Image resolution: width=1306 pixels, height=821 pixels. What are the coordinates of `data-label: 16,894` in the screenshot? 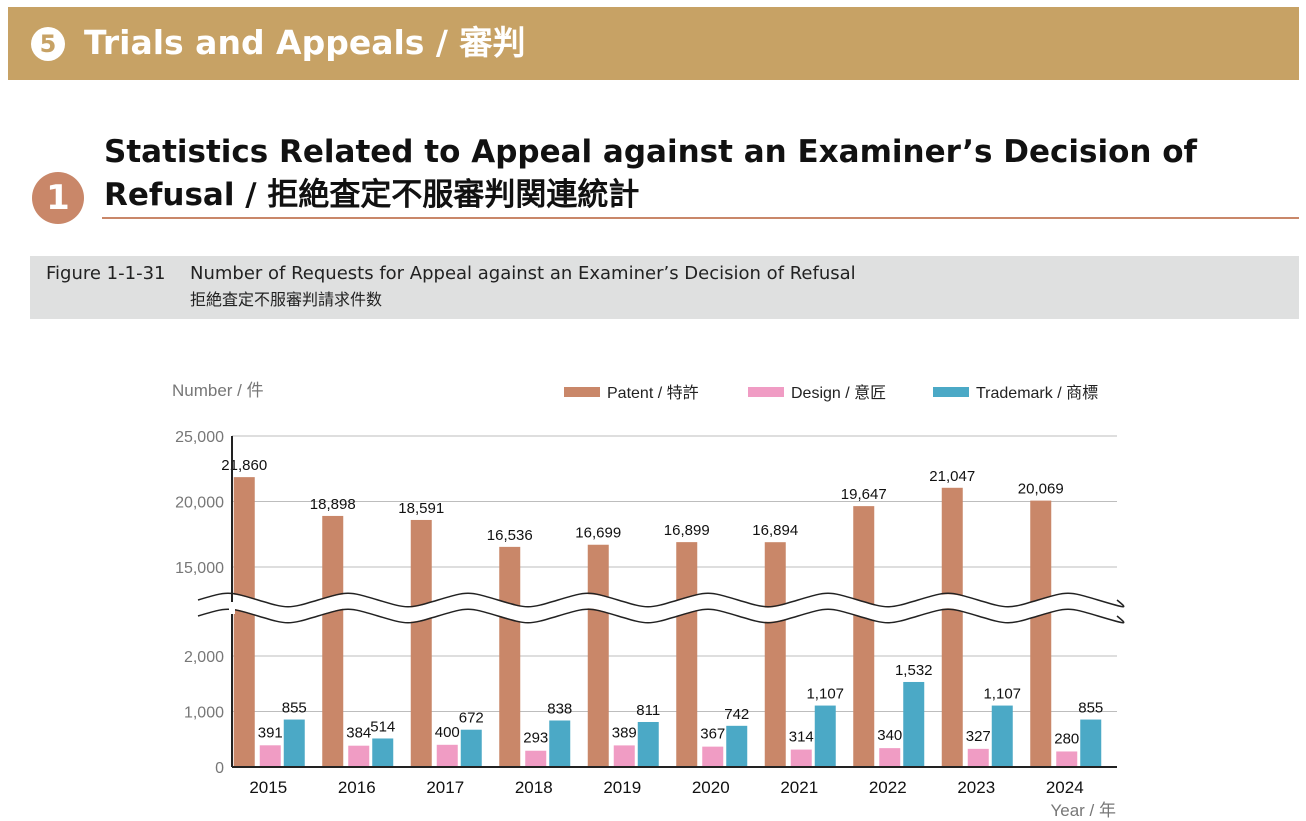 It's located at (775, 530).